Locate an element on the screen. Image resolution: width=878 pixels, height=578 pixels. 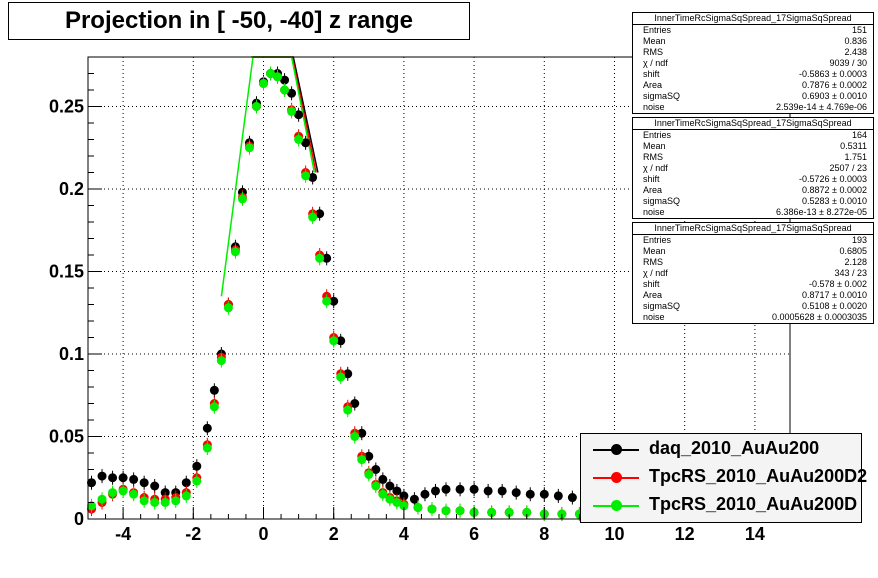
stats-row: Area 0.8872 ± 0.0002 is located at coordinates (755, 190).